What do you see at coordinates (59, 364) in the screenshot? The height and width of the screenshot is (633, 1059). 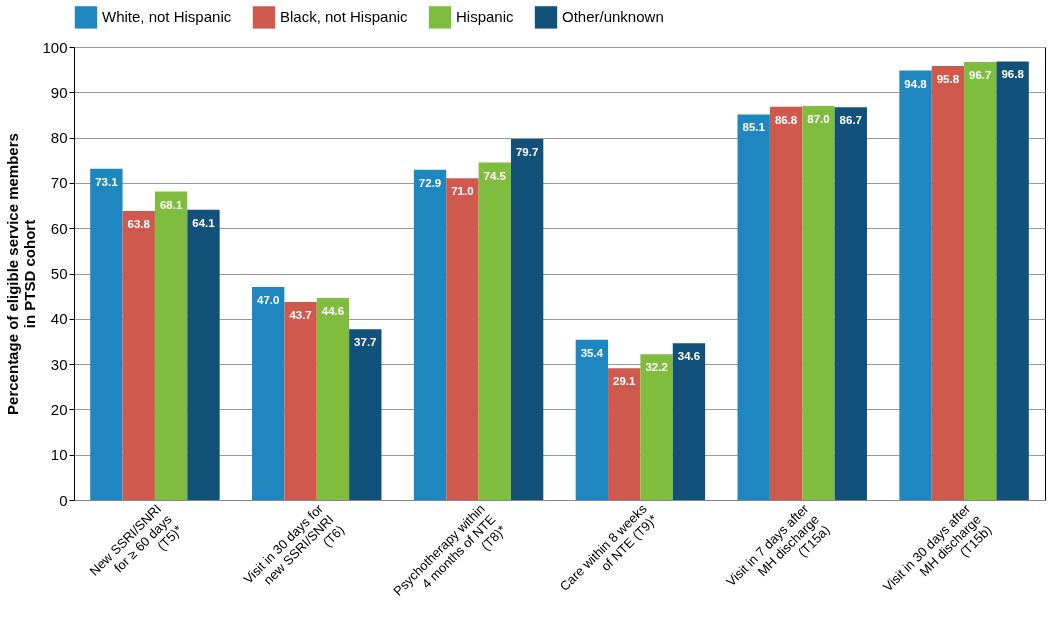 I see `y-tick-label: 30` at bounding box center [59, 364].